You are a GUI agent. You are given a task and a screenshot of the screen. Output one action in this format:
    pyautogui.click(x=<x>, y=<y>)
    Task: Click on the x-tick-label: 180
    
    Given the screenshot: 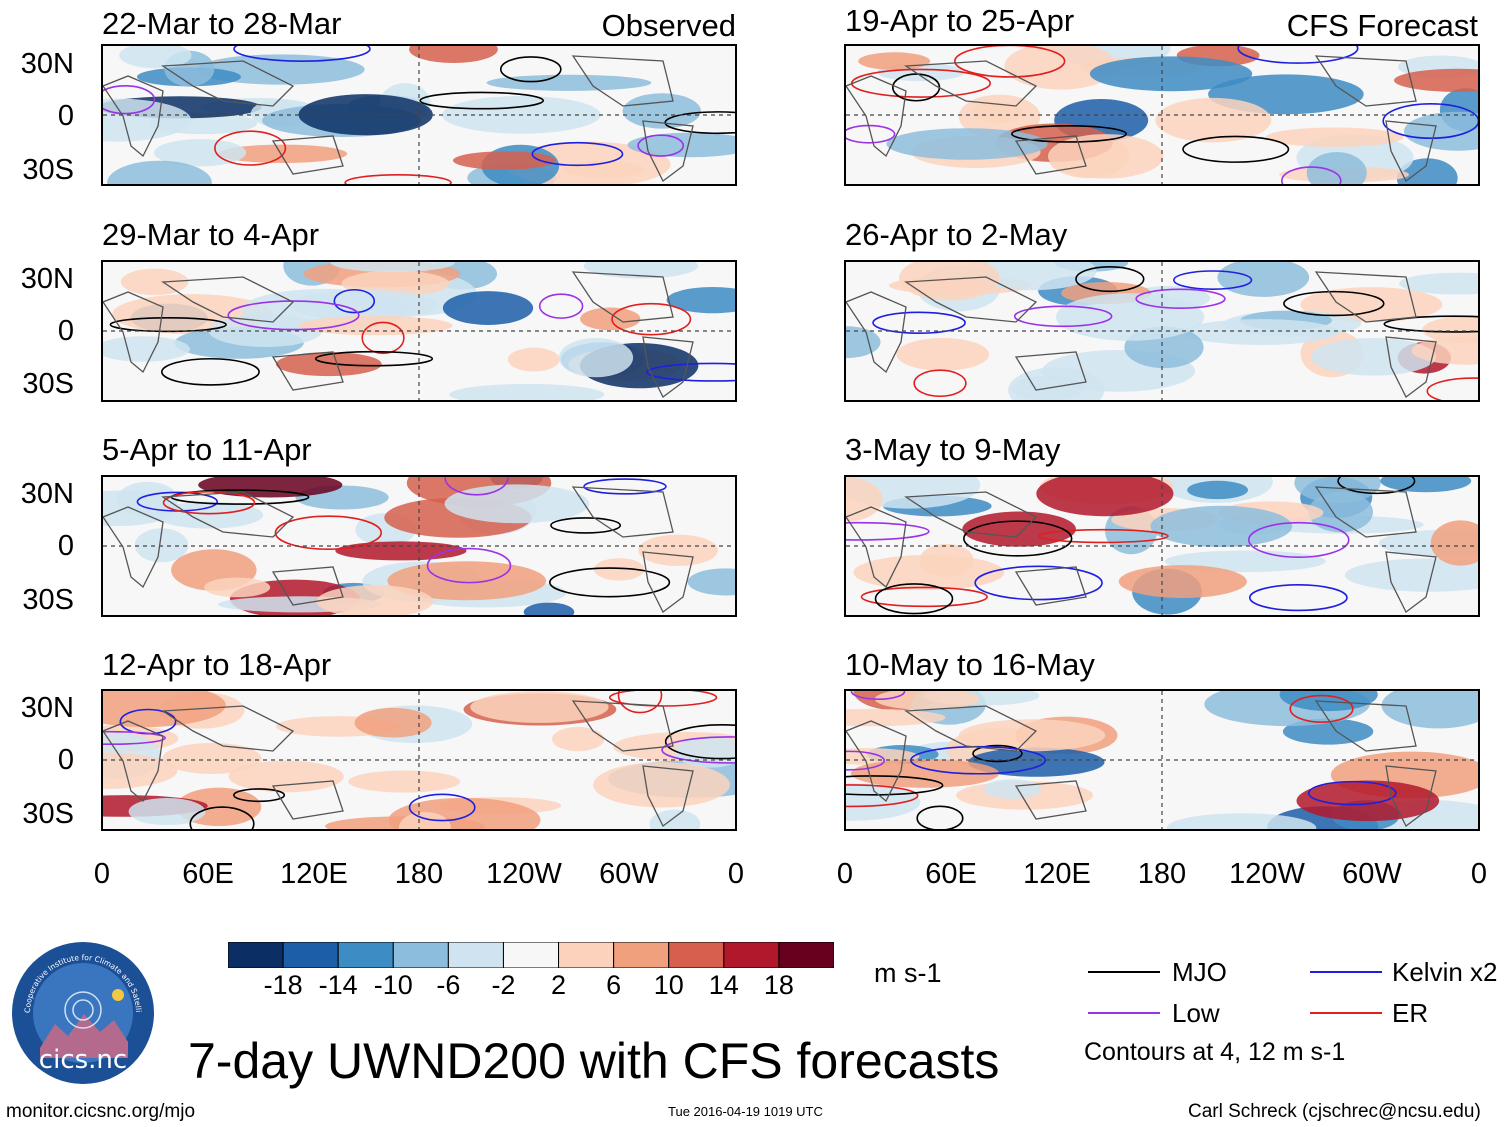 What is the action you would take?
    pyautogui.click(x=419, y=874)
    